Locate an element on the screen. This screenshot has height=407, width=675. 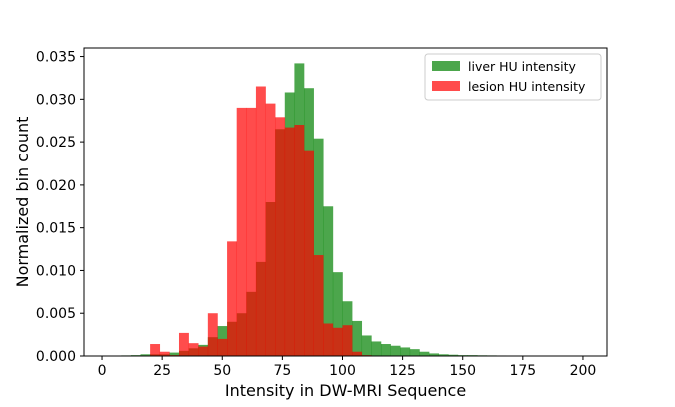
legend-entry-label-1: lesion HU intensity is located at coordinates (527, 86).